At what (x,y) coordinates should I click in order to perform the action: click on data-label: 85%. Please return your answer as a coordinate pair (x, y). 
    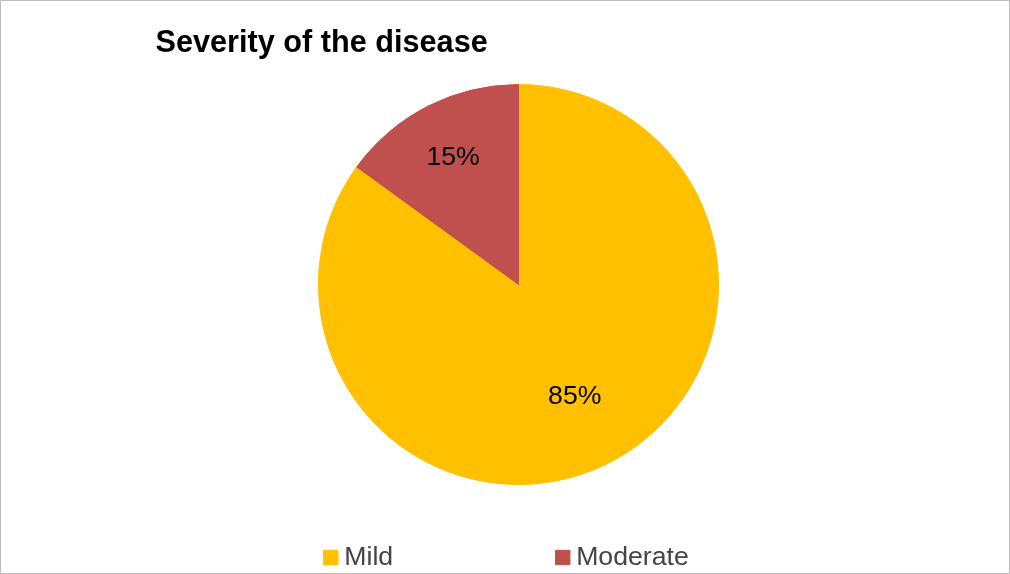
    Looking at the image, I should click on (575, 394).